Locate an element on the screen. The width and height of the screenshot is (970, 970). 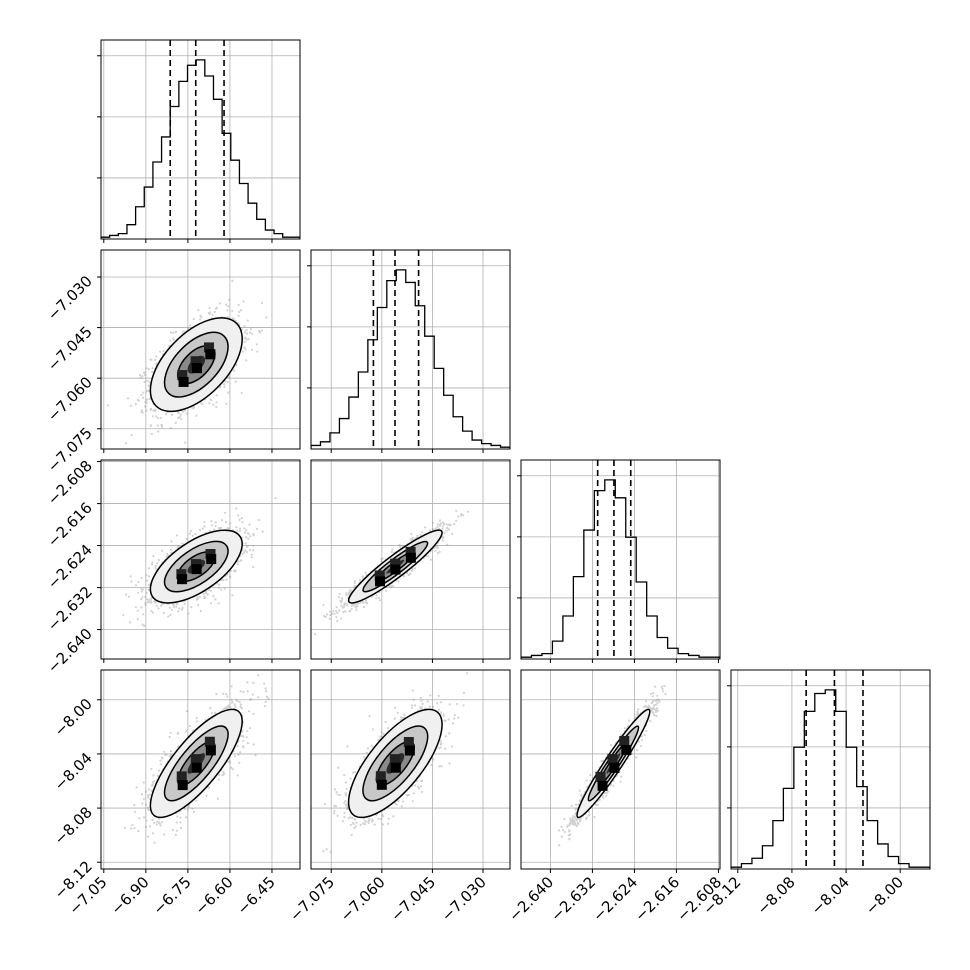
y-tick-label: −2.616 is located at coordinates (70, 525).